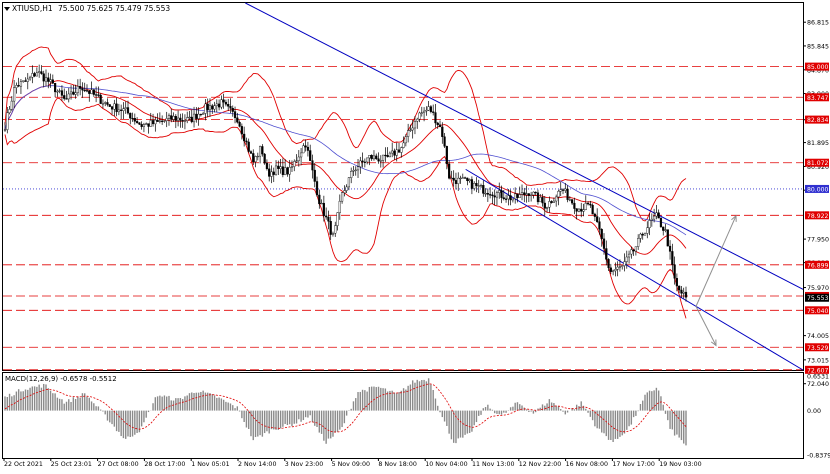 The height and width of the screenshot is (474, 830). I want to click on time-tick-label: 10 Nov 04:00, so click(446, 464).